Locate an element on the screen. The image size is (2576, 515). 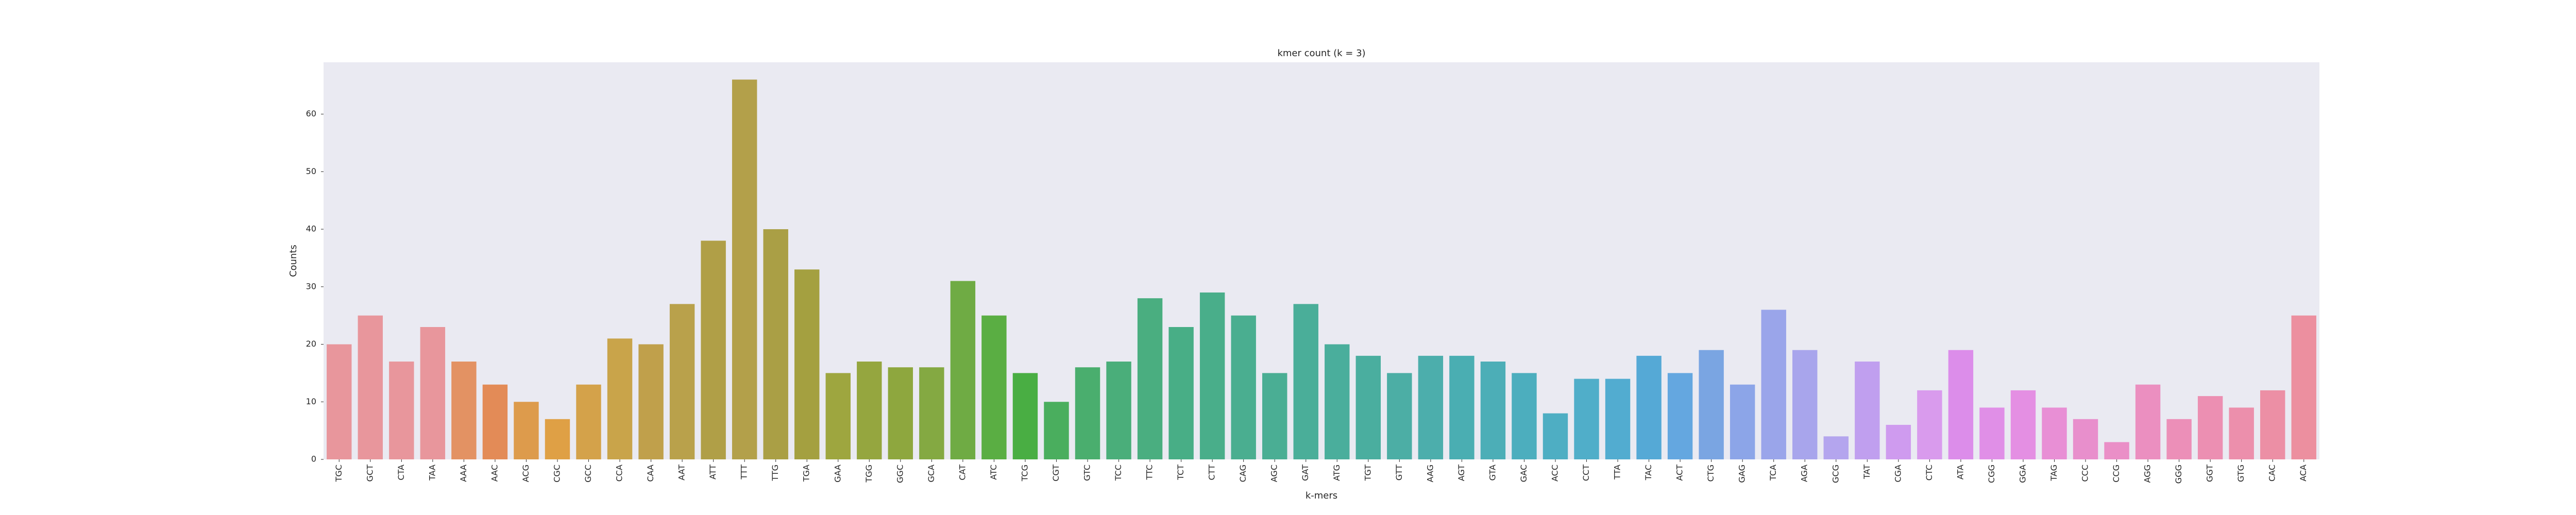
x-tick-label: CCA is located at coordinates (619, 473).